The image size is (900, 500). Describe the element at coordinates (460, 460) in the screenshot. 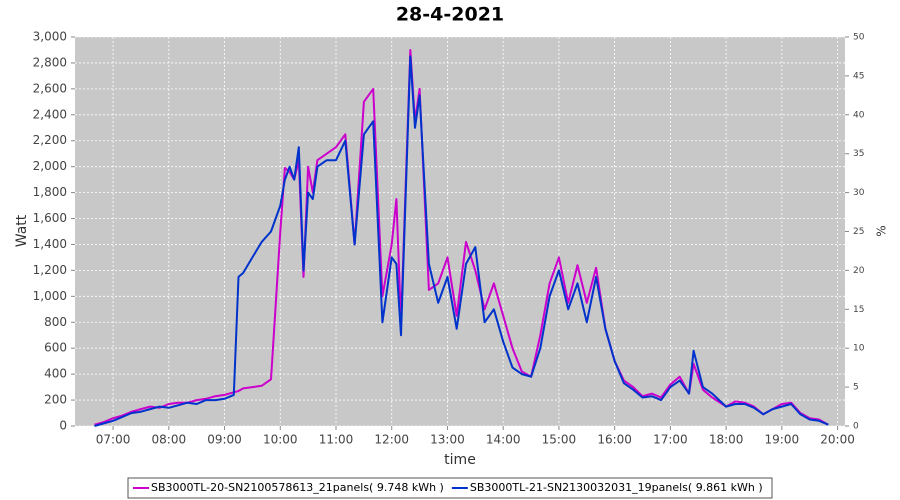

I see `x-axis-label: time` at that location.